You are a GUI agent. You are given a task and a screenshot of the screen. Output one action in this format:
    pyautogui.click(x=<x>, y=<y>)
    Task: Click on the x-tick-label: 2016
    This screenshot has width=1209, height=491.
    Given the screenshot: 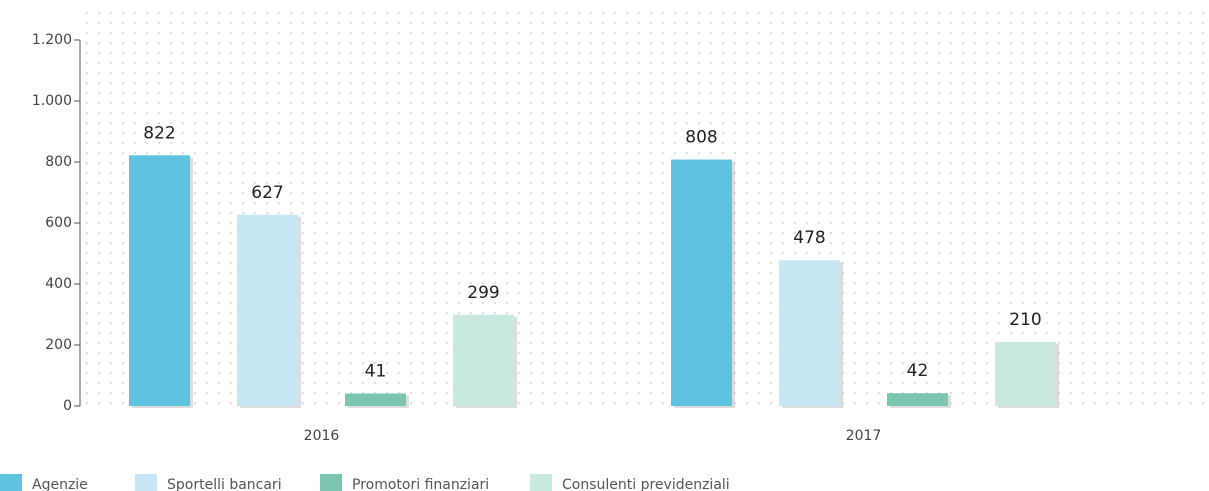 What is the action you would take?
    pyautogui.click(x=322, y=436)
    